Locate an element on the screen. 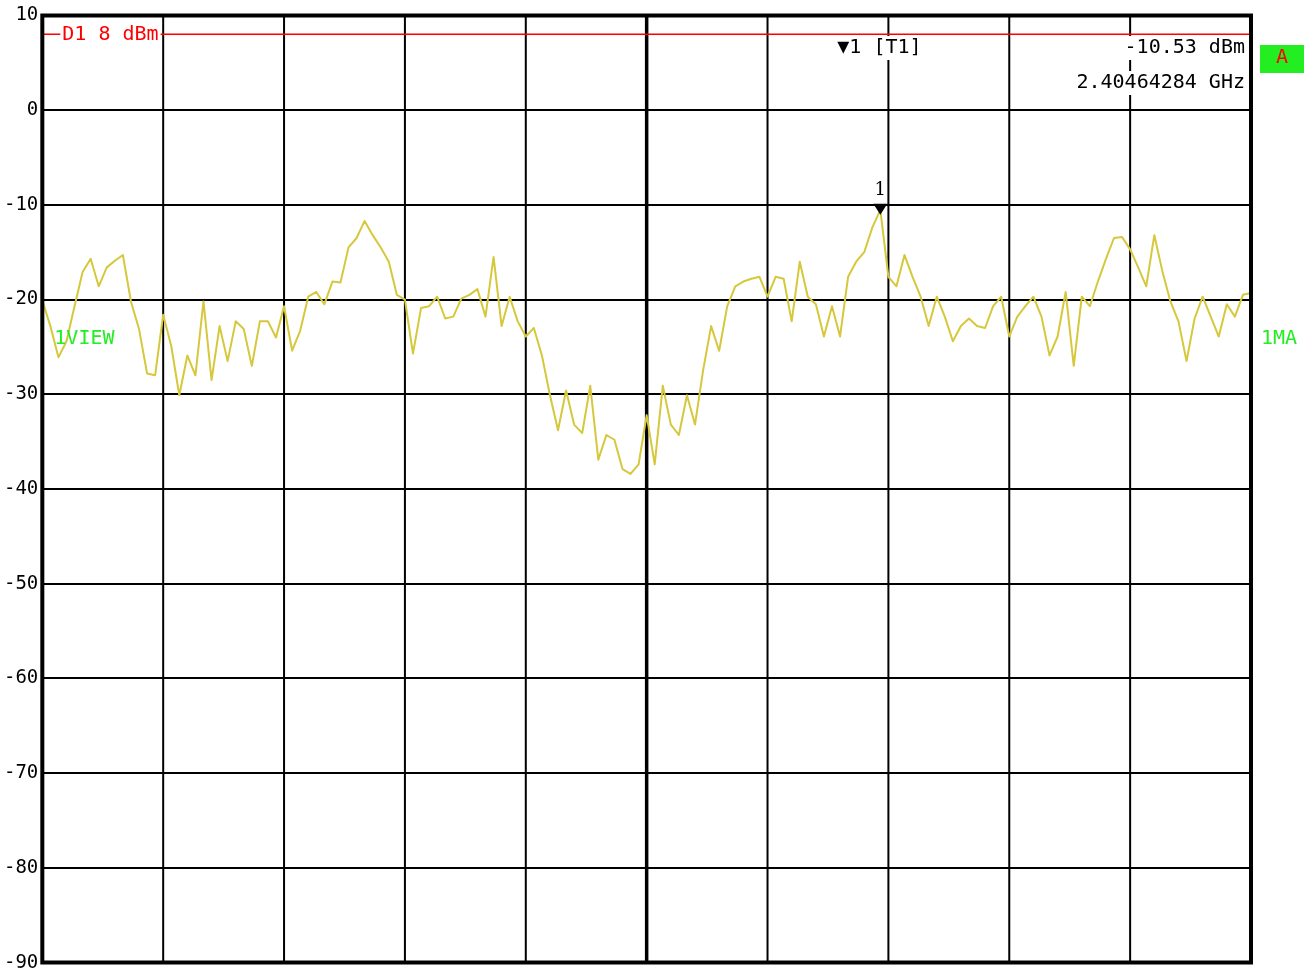  y-tick-label: -20 is located at coordinates (21, 297).